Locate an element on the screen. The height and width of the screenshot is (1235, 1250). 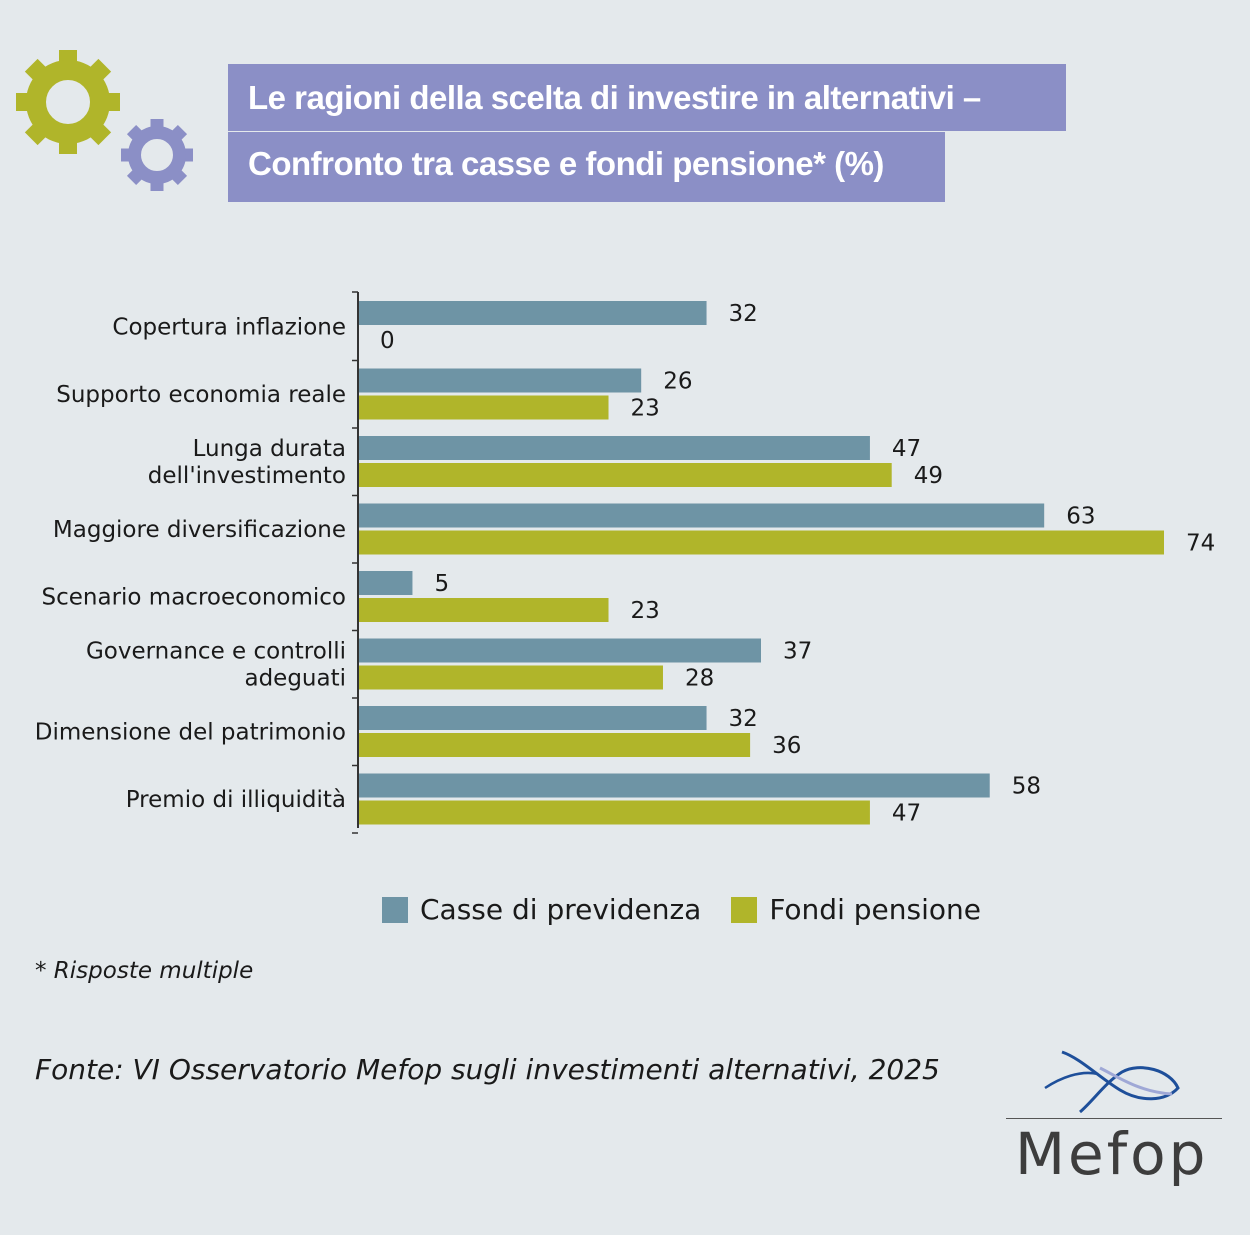
value-label-casse-3: 63 is located at coordinates (1080, 517).